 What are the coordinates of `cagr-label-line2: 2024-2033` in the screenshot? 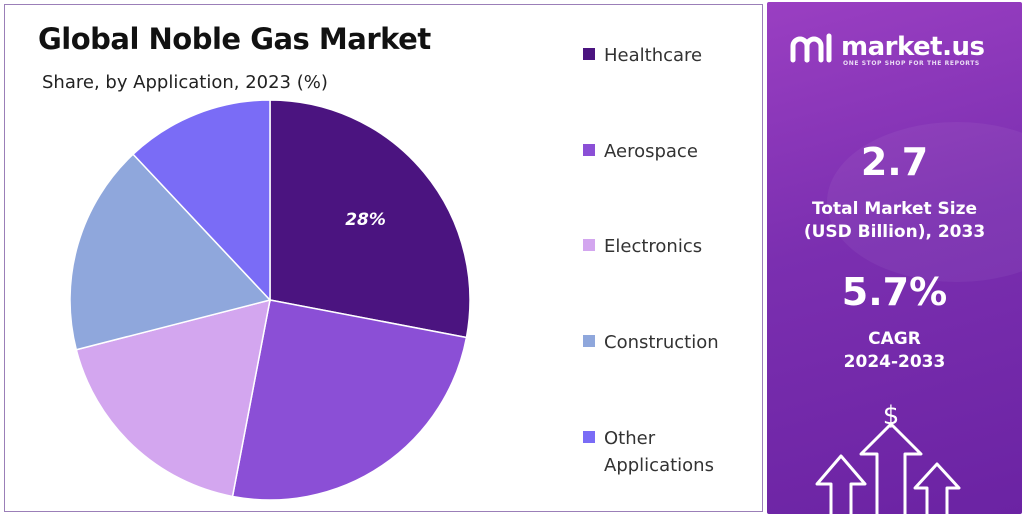 It's located at (894, 362).